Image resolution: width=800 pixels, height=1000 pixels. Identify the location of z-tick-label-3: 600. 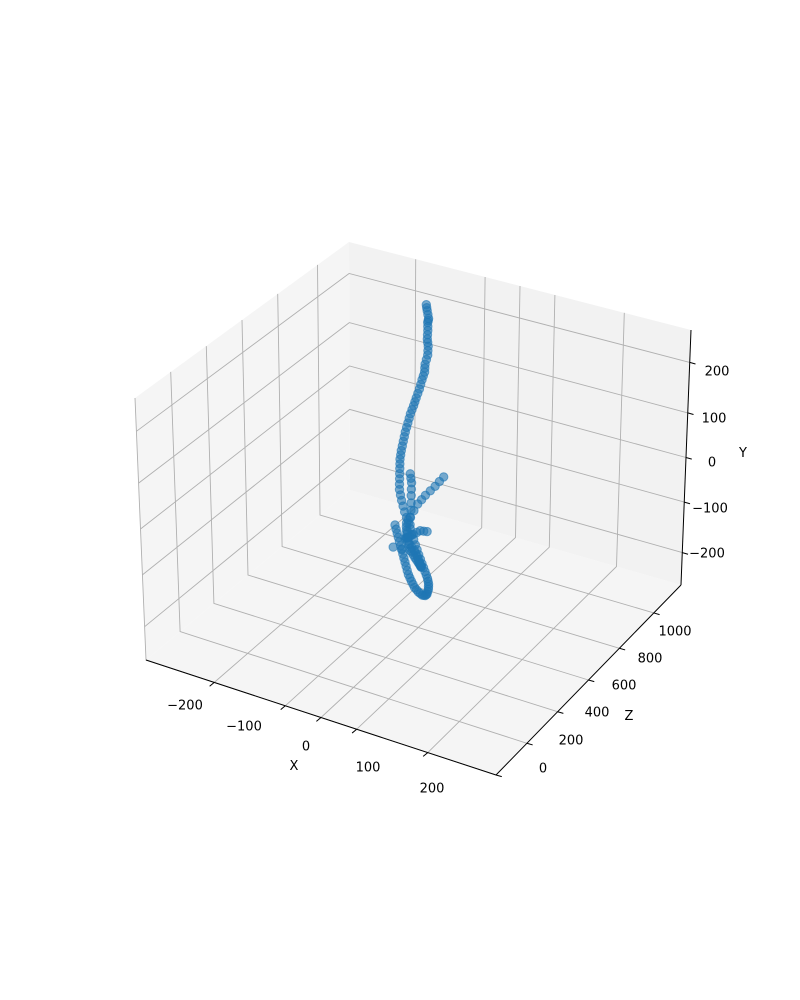
(624, 686).